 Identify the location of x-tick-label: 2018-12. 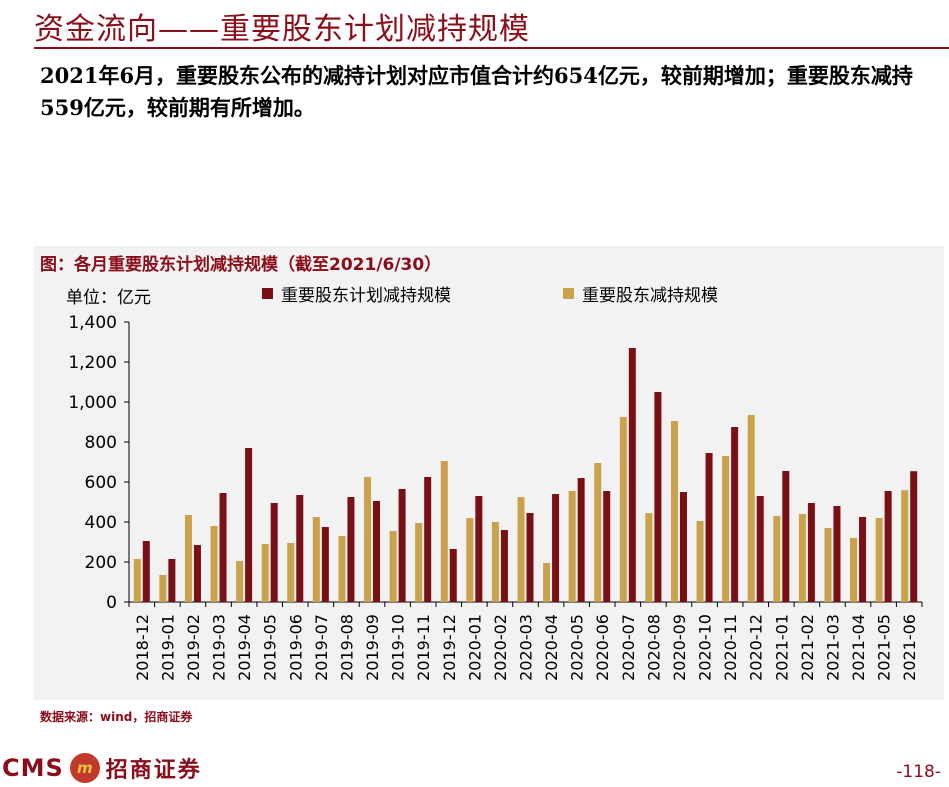
(142, 647).